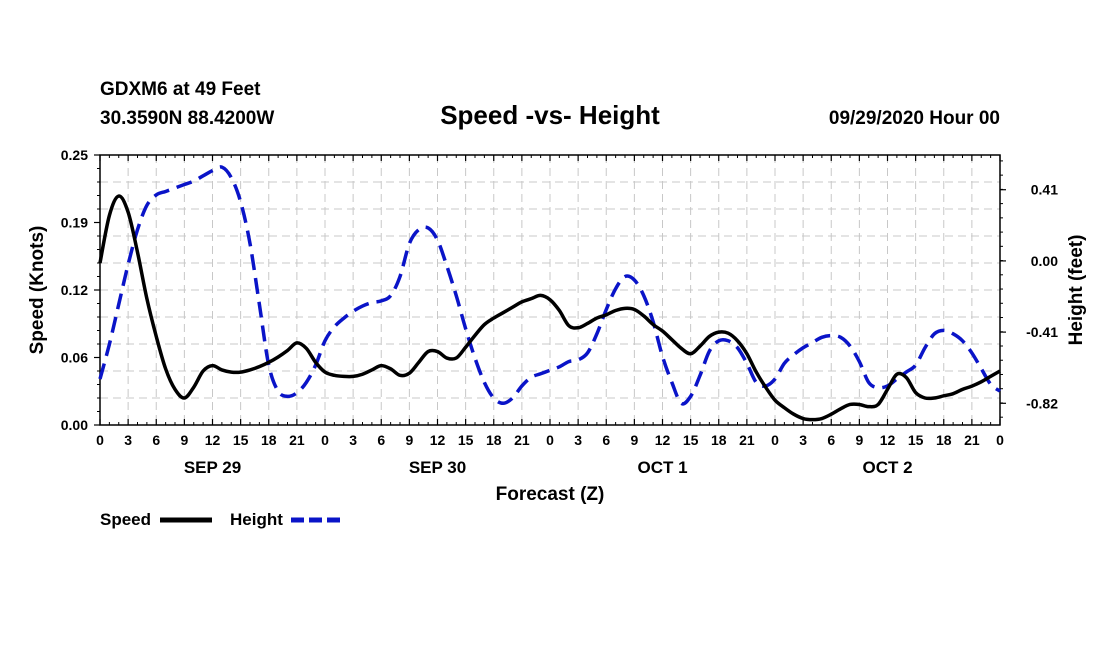 The height and width of the screenshot is (650, 1100). I want to click on legend: Speed Height, so click(220, 519).